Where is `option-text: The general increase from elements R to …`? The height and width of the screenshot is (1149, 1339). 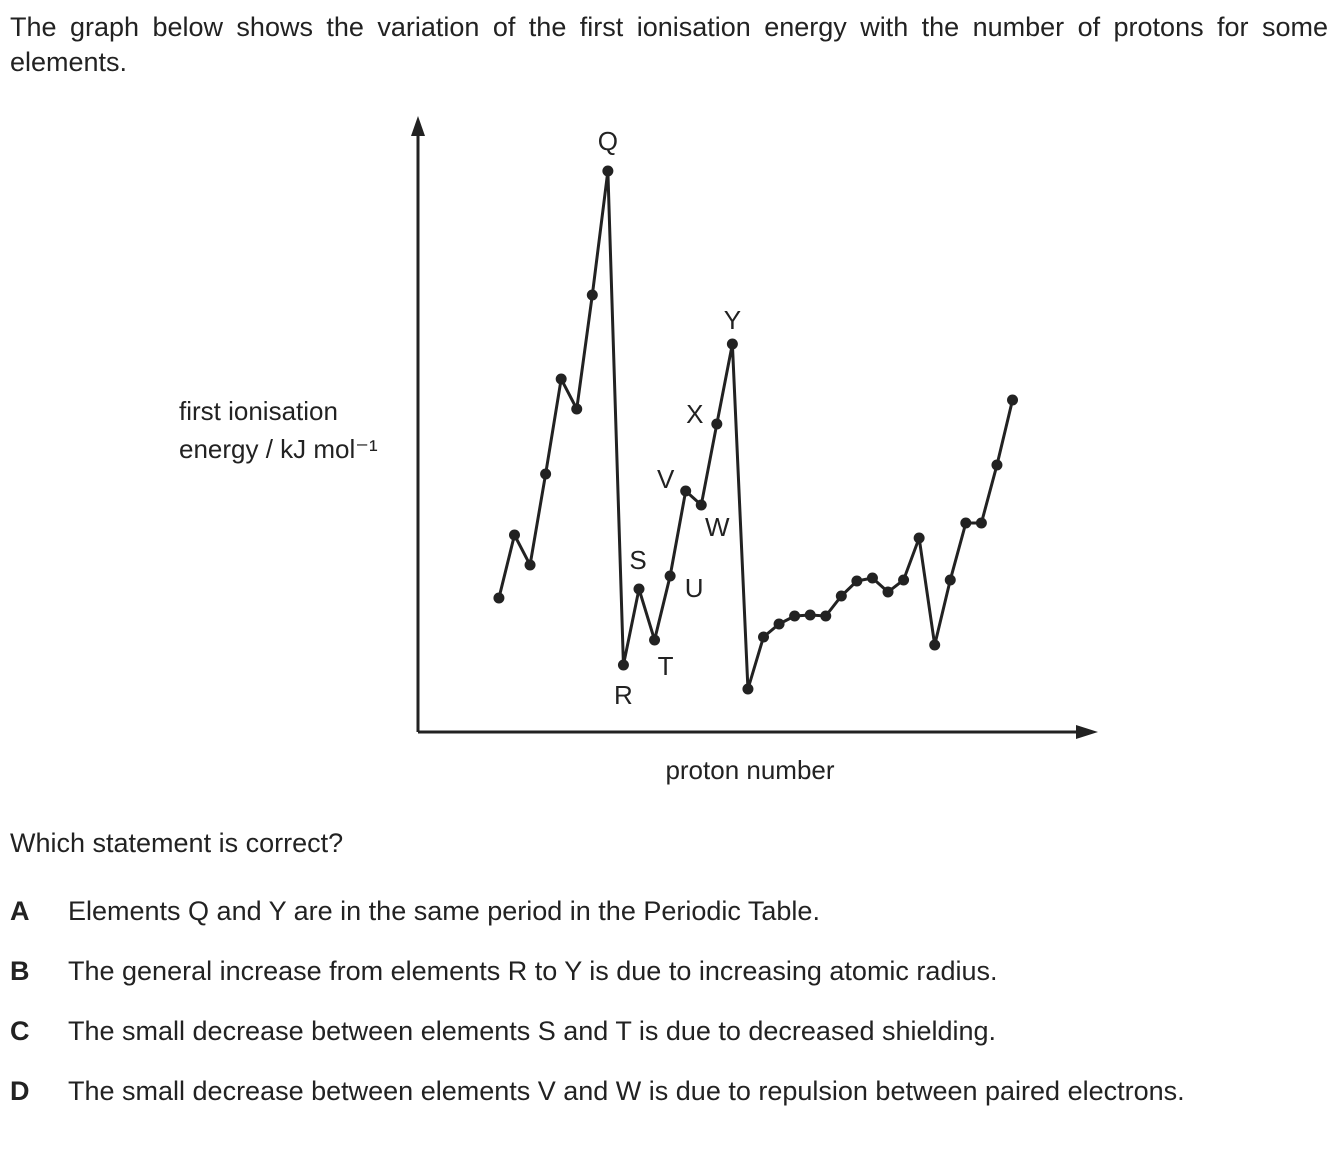 option-text: The general increase from elements R to … is located at coordinates (533, 971).